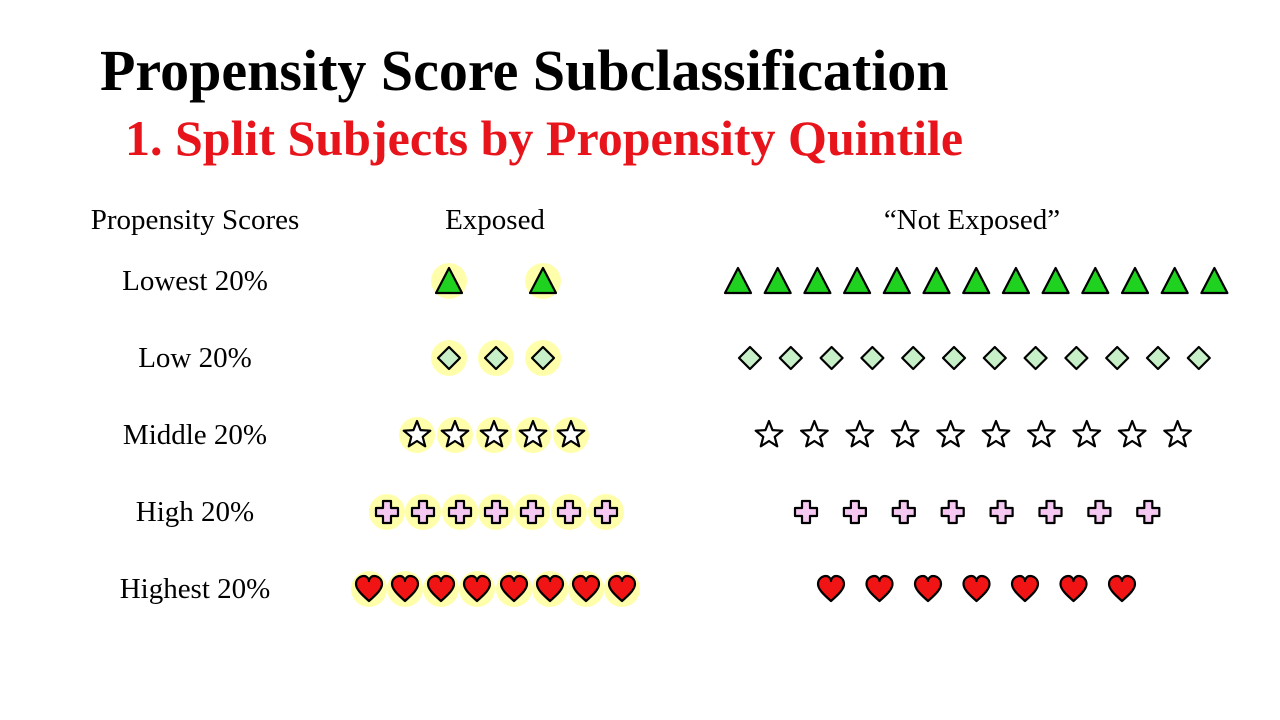 Image resolution: width=1280 pixels, height=720 pixels. What do you see at coordinates (195, 512) in the screenshot?
I see `quintile-label: High 20%` at bounding box center [195, 512].